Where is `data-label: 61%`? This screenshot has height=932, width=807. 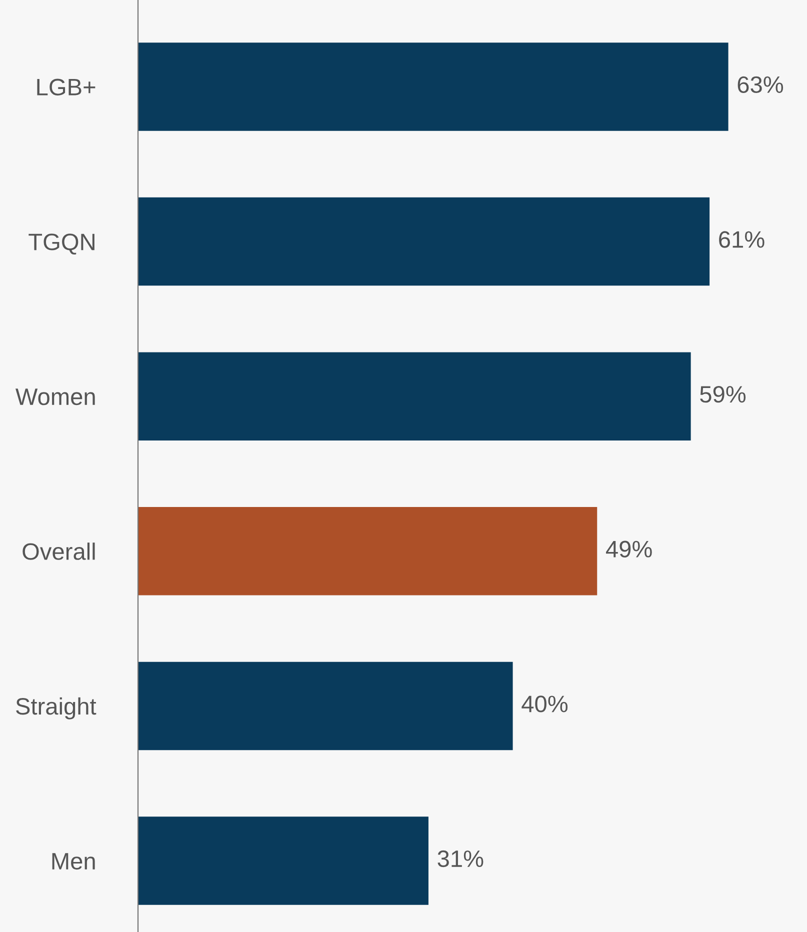 data-label: 61% is located at coordinates (741, 239).